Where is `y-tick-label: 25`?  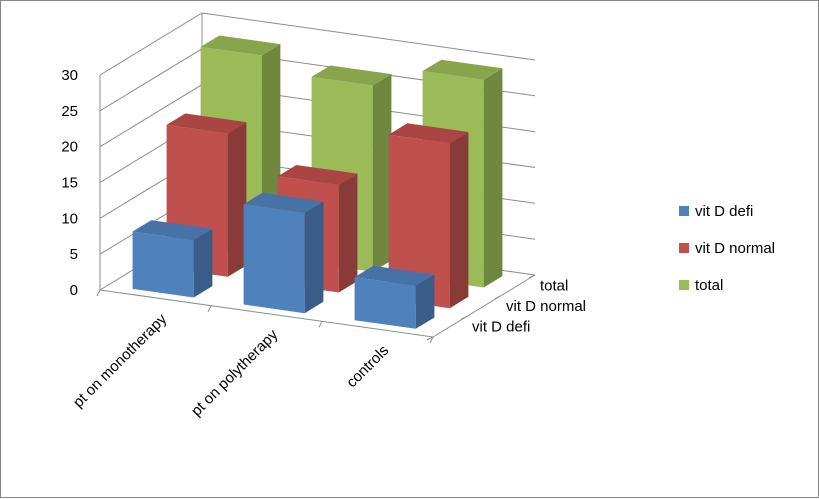 y-tick-label: 25 is located at coordinates (69, 111).